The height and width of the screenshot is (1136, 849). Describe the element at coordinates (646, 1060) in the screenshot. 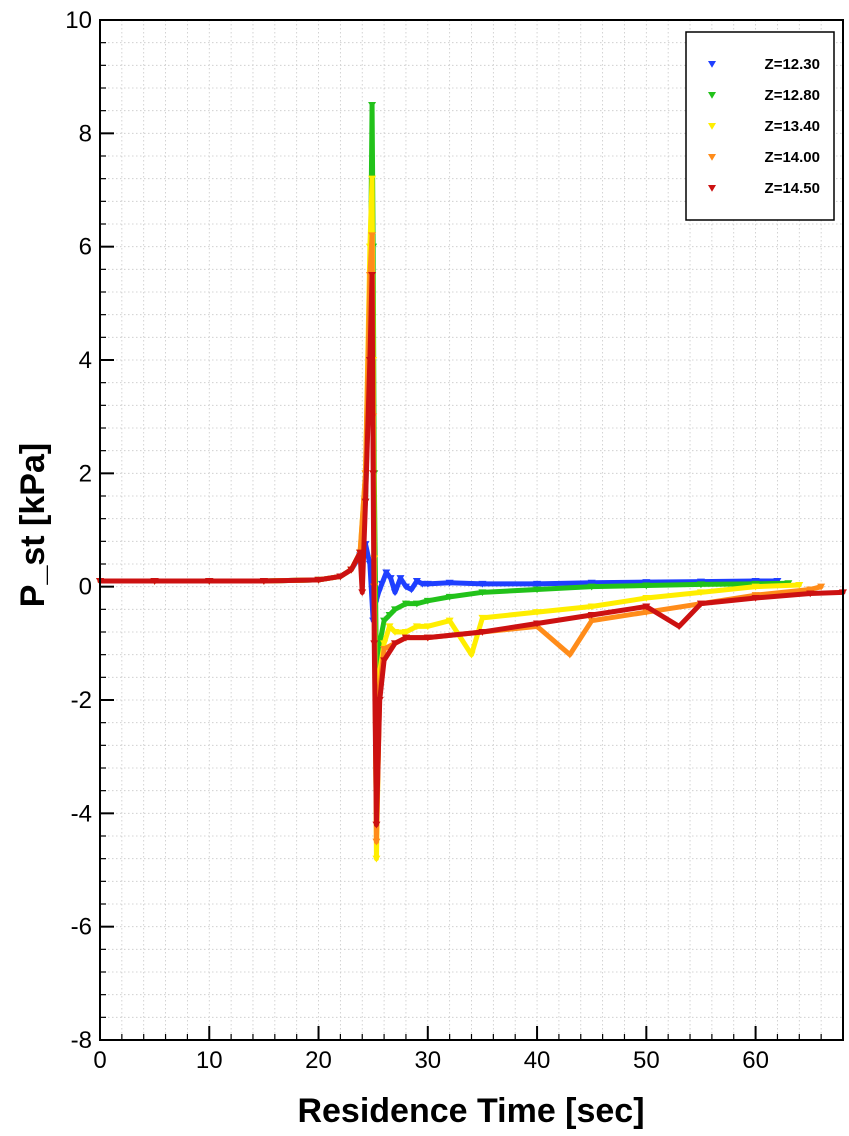

I see `x-tick-label: 50` at that location.